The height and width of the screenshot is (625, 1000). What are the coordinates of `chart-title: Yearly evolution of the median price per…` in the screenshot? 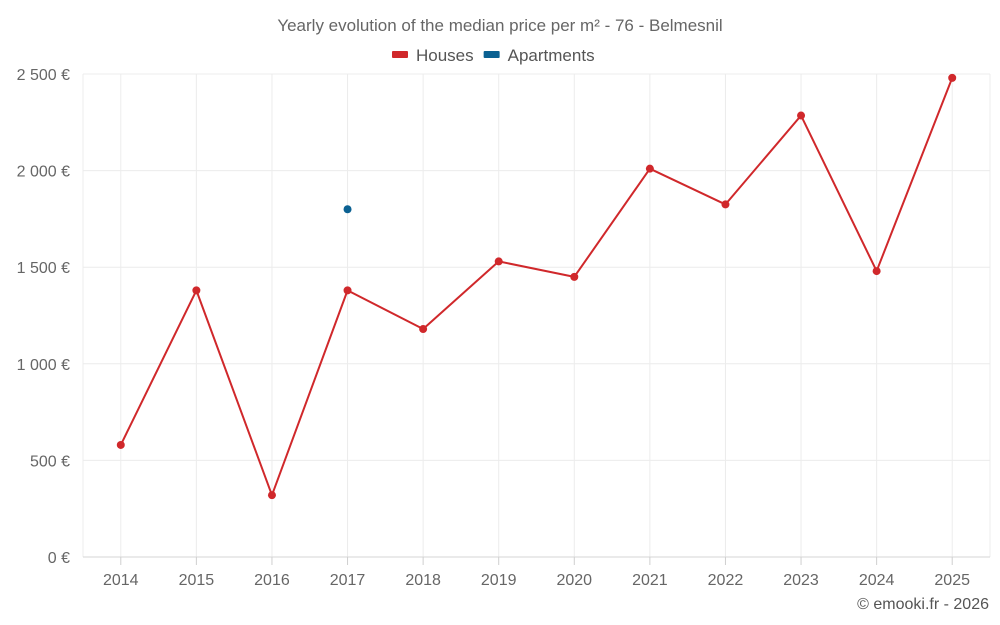 It's located at (499, 25).